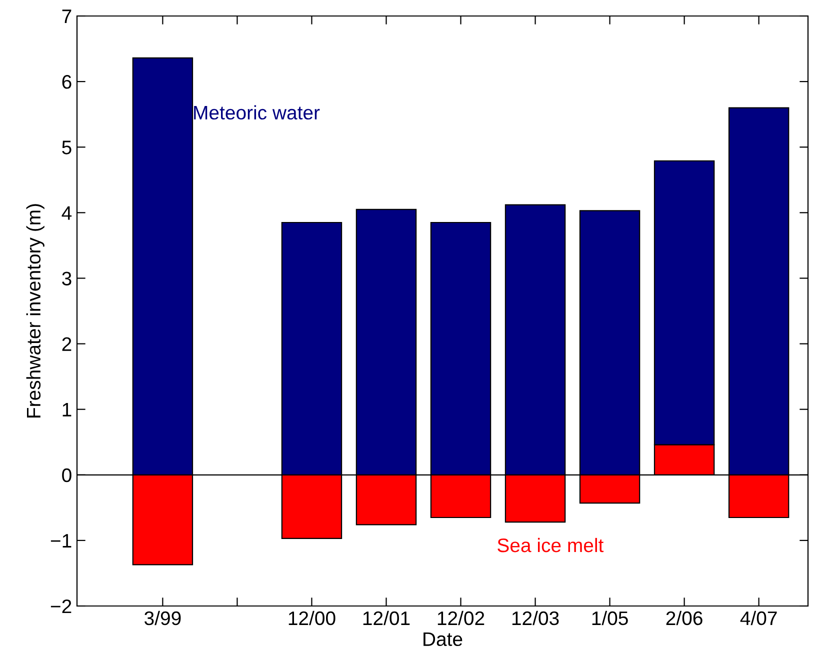  What do you see at coordinates (67, 279) in the screenshot?
I see `y-tick-label: 3` at bounding box center [67, 279].